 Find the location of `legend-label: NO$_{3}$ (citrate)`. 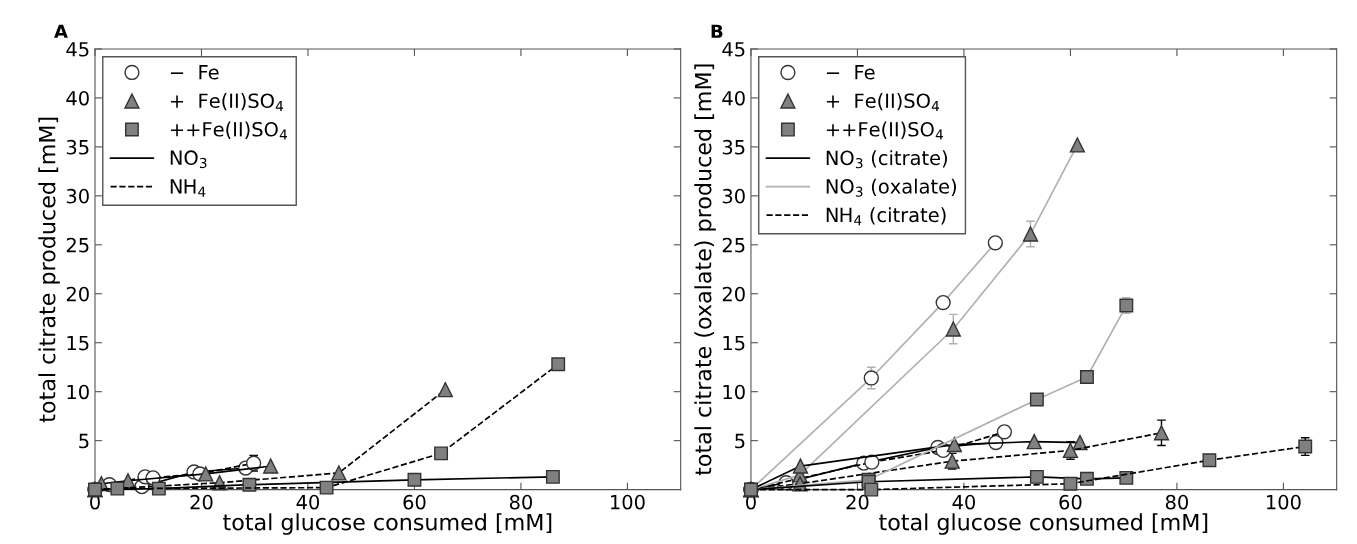

legend-label: NO$_{3}$ (citrate) is located at coordinates (886, 159).